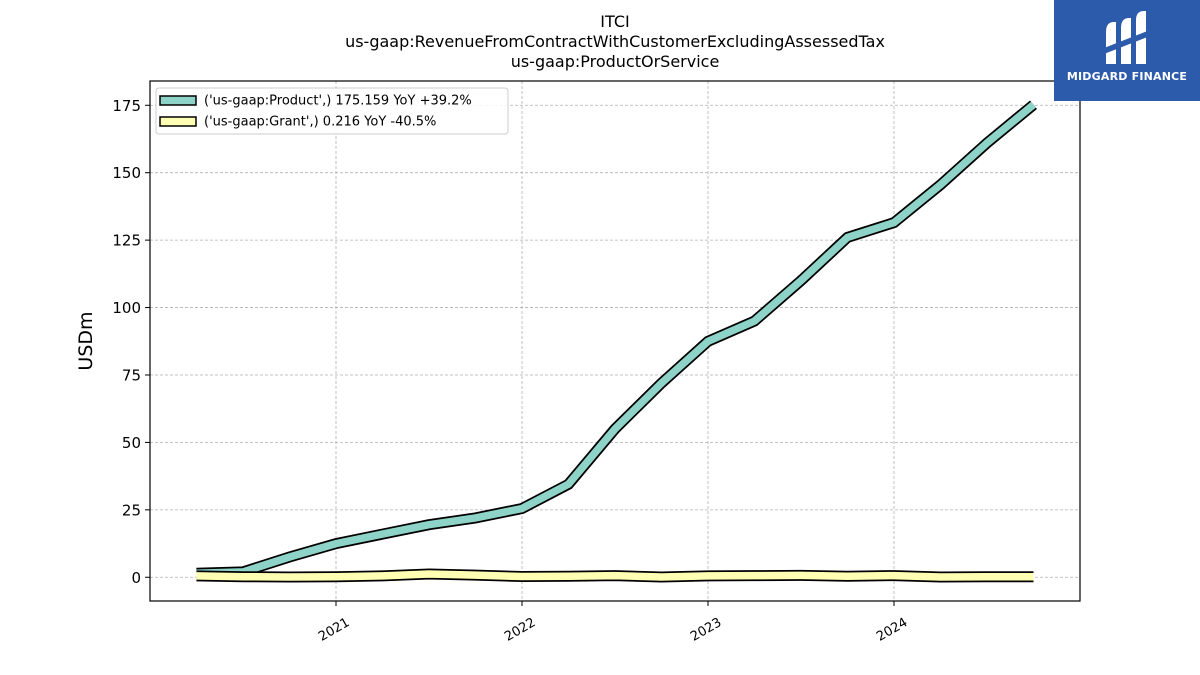 Image resolution: width=1200 pixels, height=675 pixels. Describe the element at coordinates (615, 575) in the screenshot. I see `series-line` at that location.